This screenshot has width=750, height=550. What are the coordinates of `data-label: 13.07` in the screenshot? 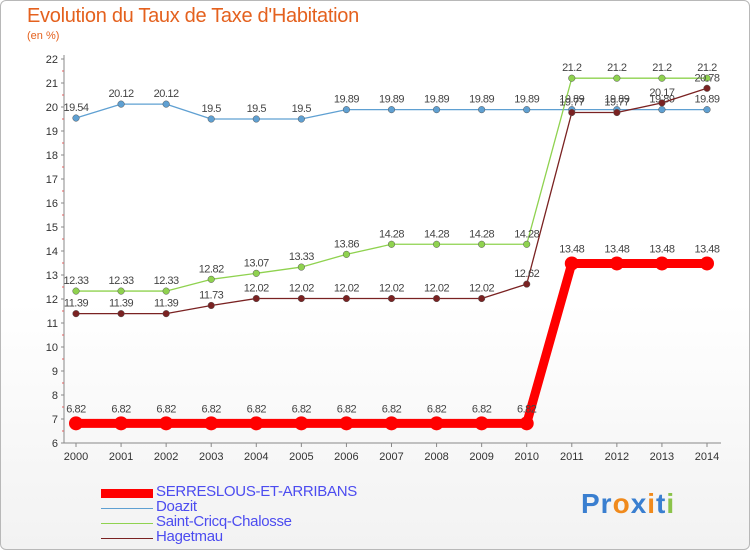 It's located at (256, 263).